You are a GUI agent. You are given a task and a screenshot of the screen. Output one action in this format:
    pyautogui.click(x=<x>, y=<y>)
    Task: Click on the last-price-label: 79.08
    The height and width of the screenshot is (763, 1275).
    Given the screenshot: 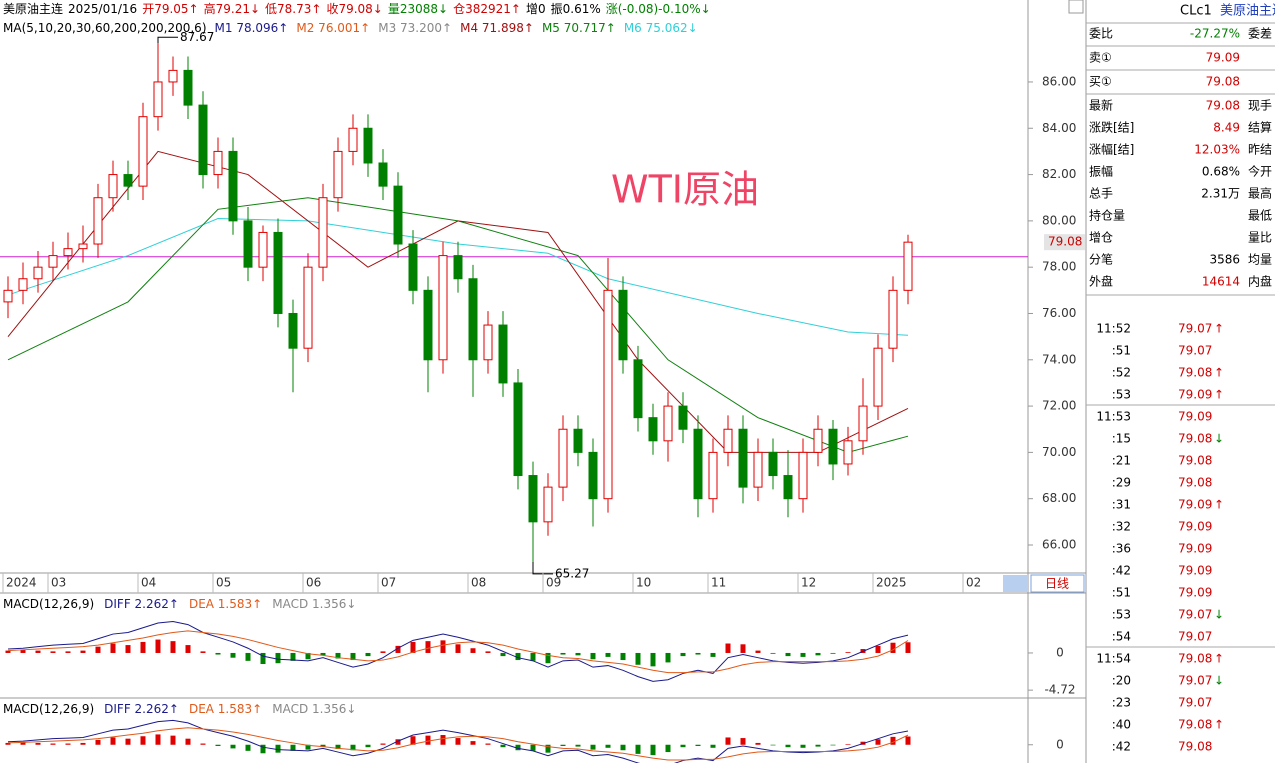 What is the action you would take?
    pyautogui.click(x=1065, y=242)
    